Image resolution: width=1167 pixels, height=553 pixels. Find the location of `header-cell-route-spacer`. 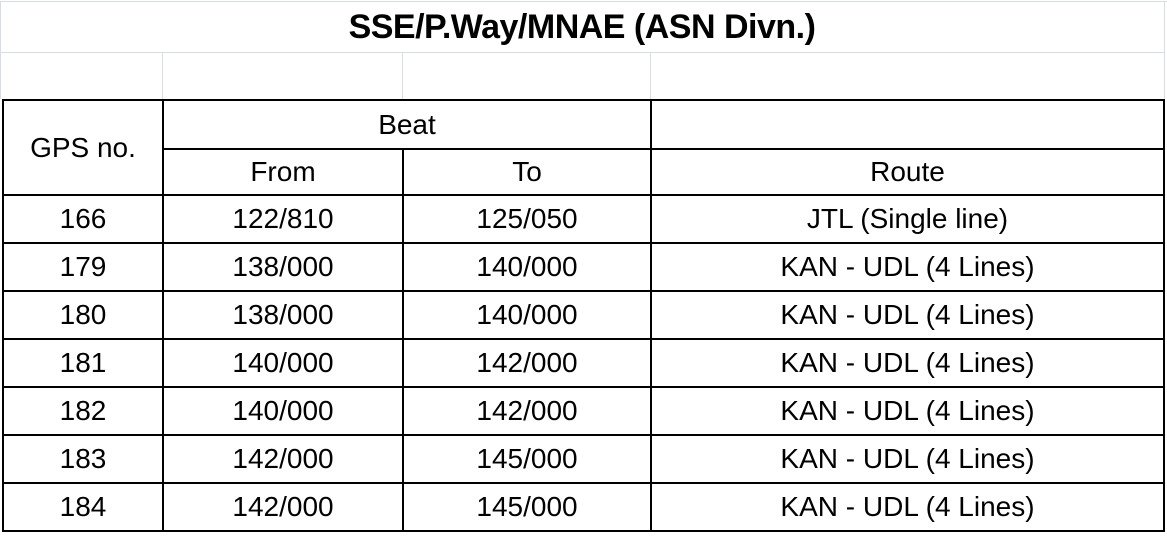

header-cell-route-spacer is located at coordinates (907, 124).